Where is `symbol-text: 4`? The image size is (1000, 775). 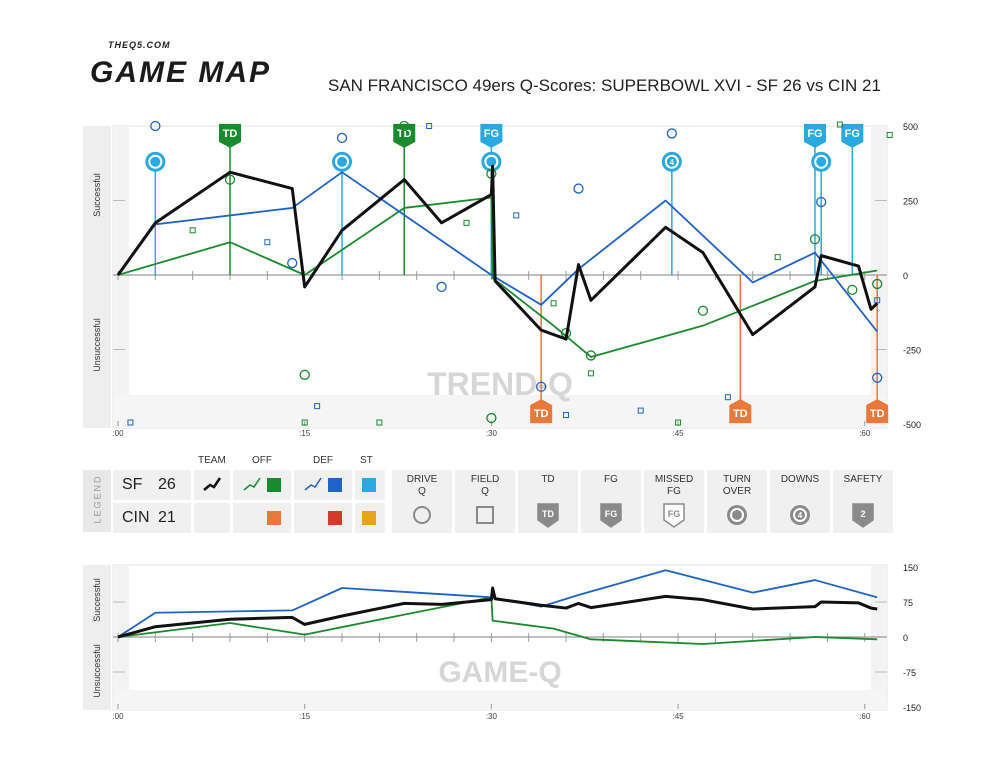
symbol-text: 4 is located at coordinates (800, 515).